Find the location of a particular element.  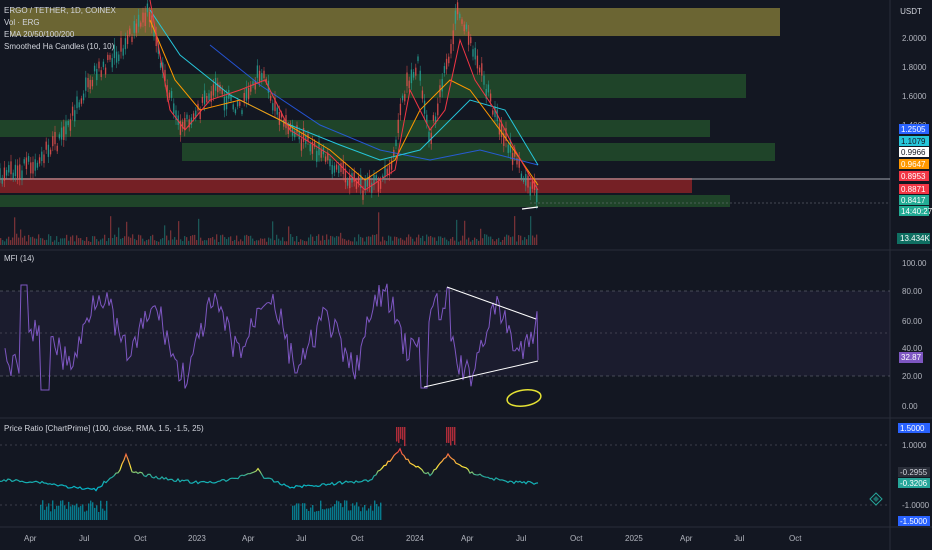

ema-20-line is located at coordinates (344, 95).